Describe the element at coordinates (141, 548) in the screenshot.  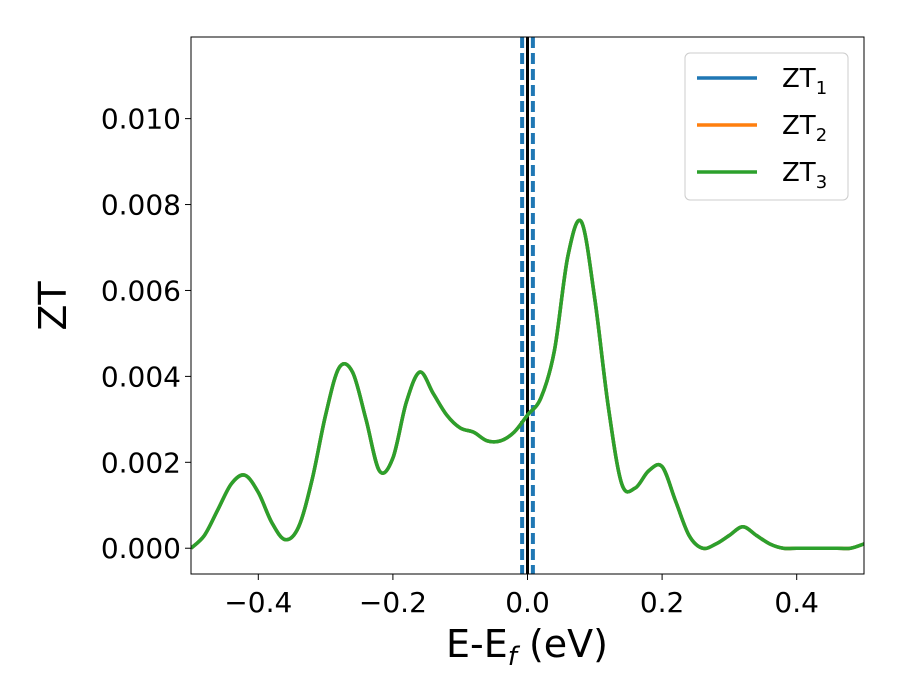
I see `y-tick-label: 0.000` at that location.